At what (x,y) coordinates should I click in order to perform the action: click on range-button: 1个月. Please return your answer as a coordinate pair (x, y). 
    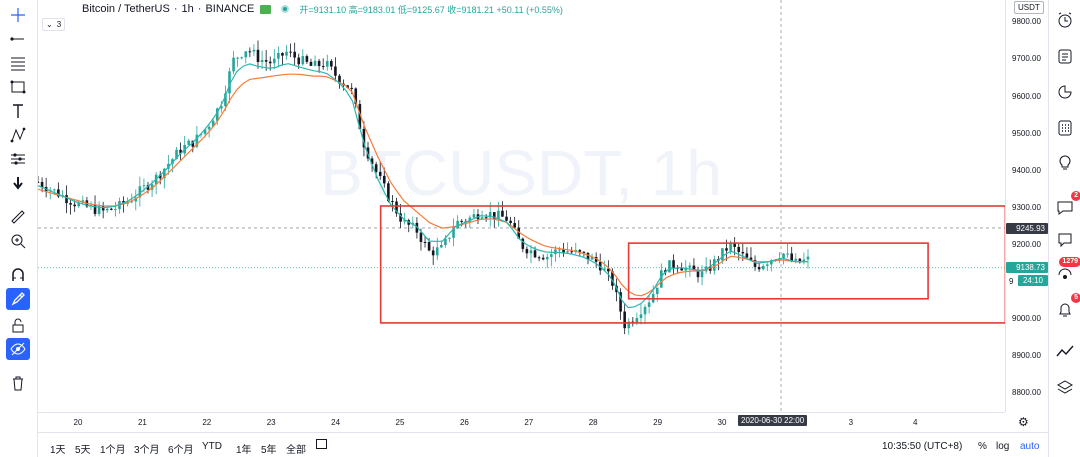
    Looking at the image, I should click on (113, 450).